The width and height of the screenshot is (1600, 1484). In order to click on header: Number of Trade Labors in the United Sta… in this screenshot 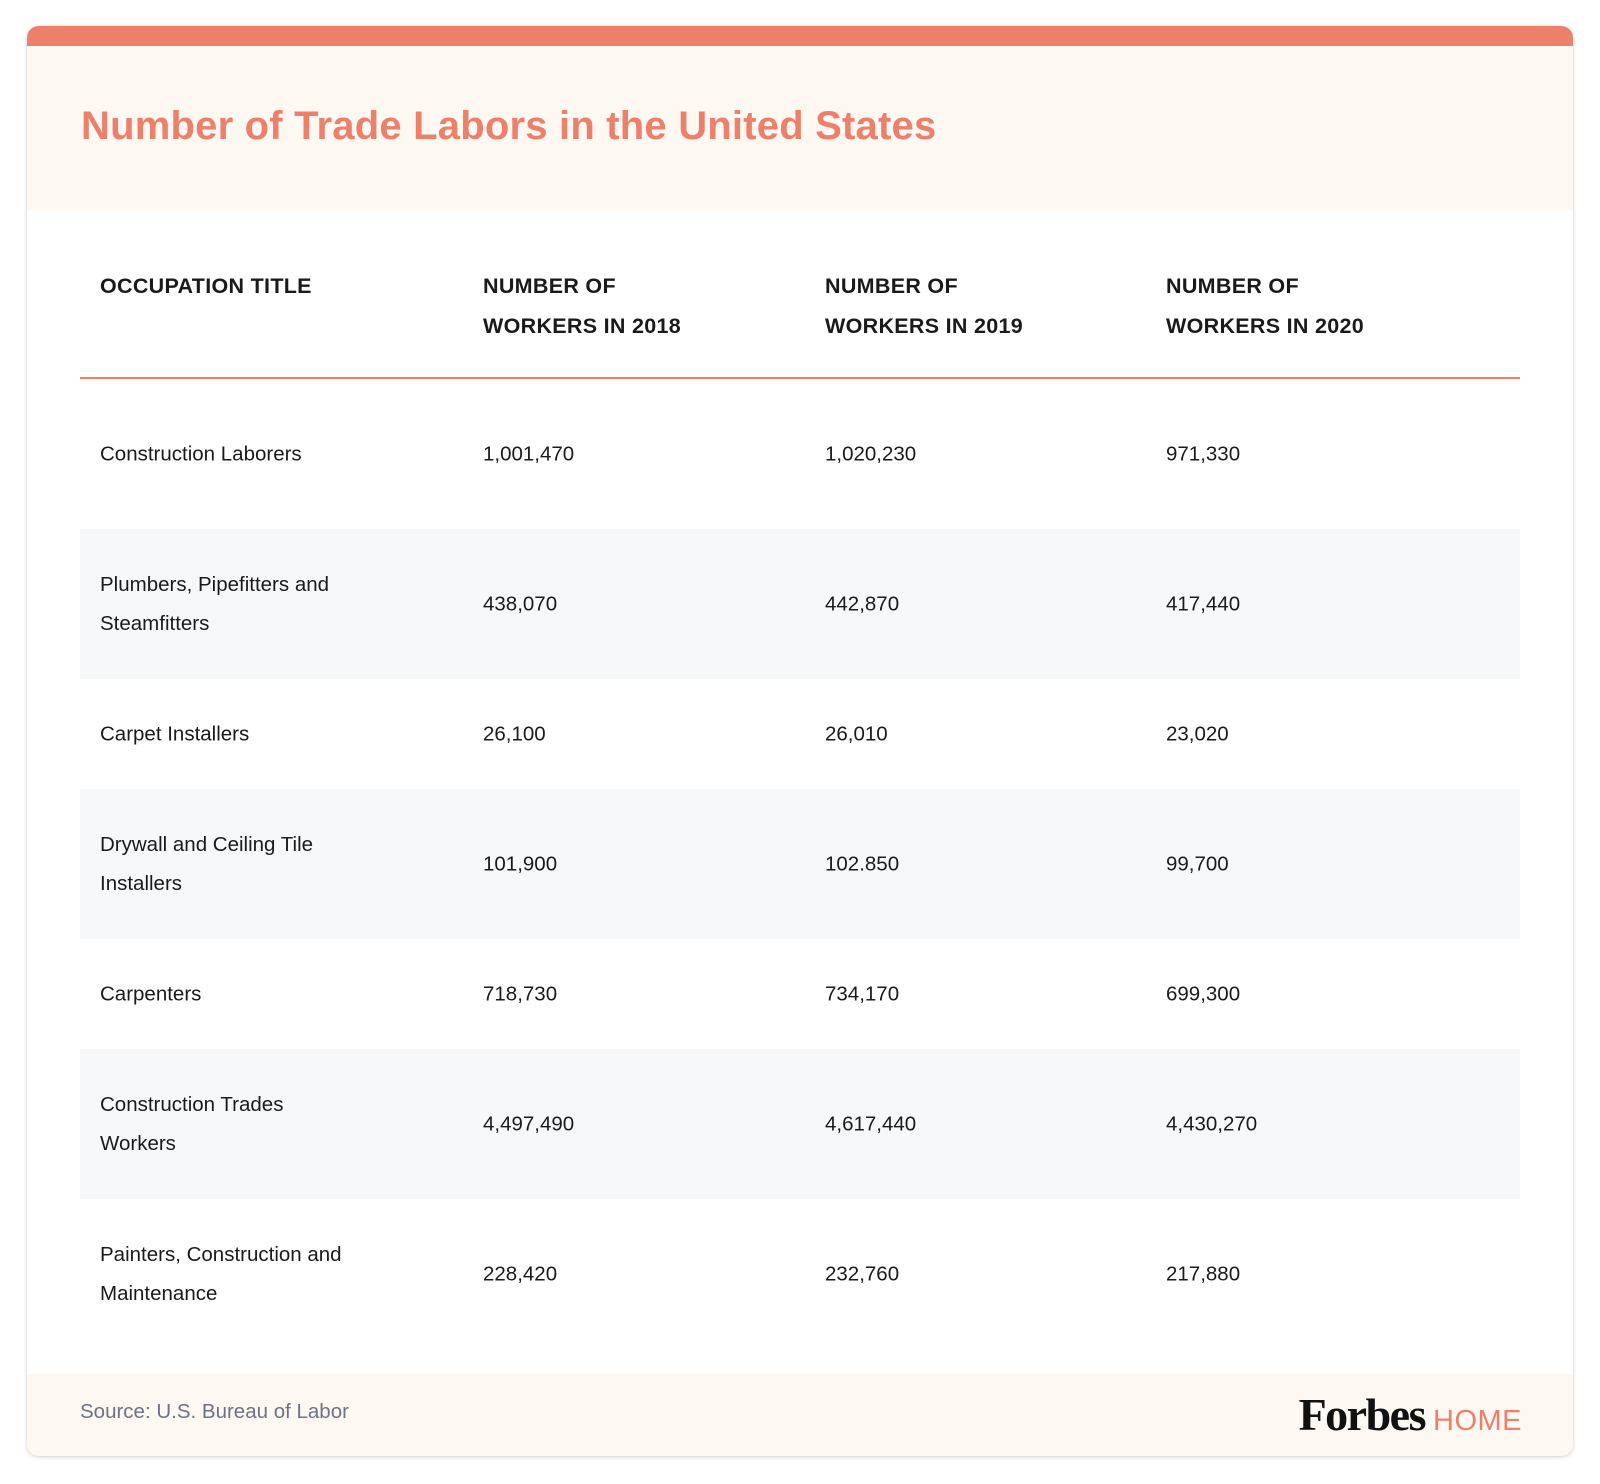, I will do `click(800, 128)`.